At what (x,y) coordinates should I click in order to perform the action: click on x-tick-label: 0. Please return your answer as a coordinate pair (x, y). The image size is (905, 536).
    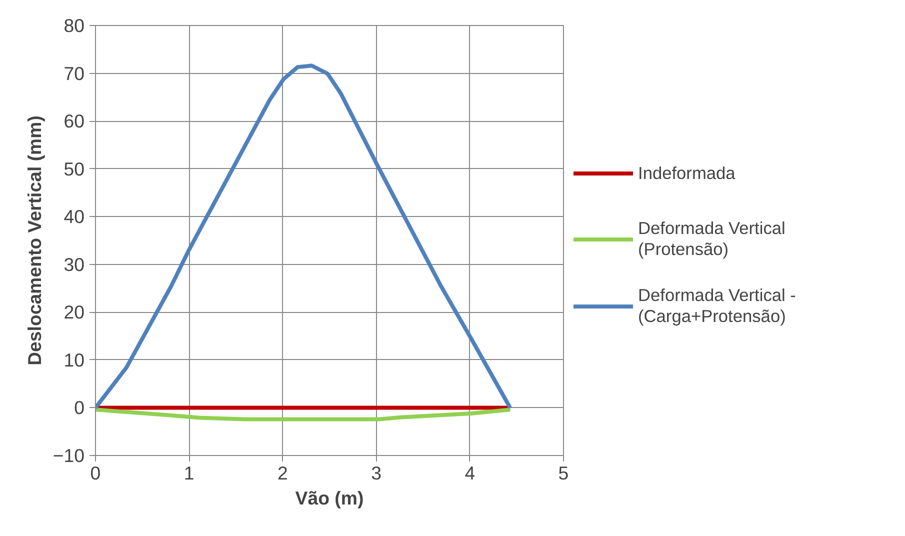
    Looking at the image, I should click on (95, 473).